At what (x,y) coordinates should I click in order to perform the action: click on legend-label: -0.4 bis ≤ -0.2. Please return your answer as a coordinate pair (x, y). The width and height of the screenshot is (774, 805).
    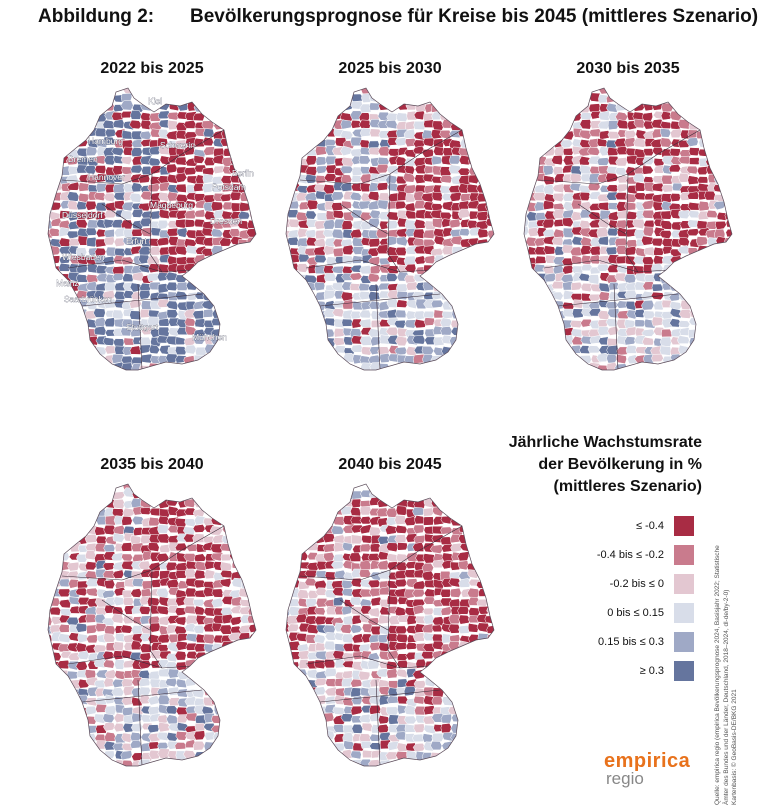
    Looking at the image, I should click on (630, 555).